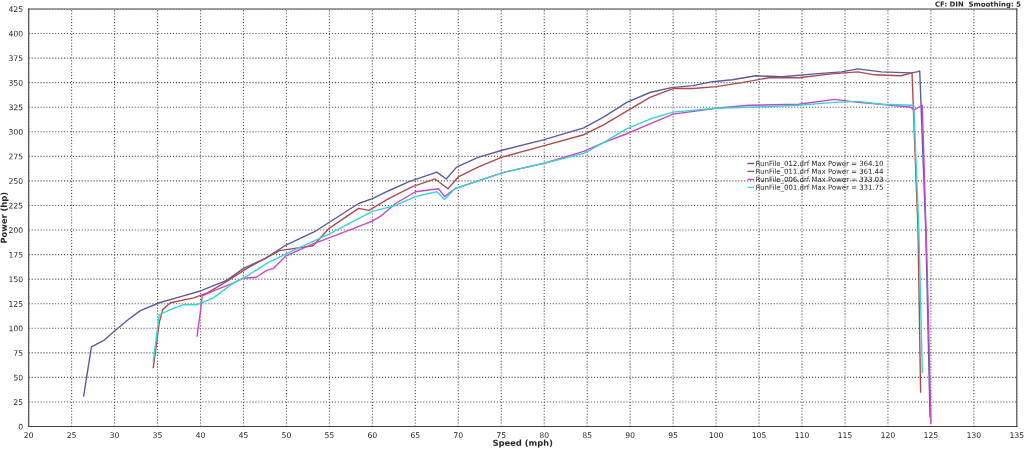 Image resolution: width=1024 pixels, height=449 pixels. What do you see at coordinates (4, 217) in the screenshot?
I see `y-axis-title: Power (hp)` at bounding box center [4, 217].